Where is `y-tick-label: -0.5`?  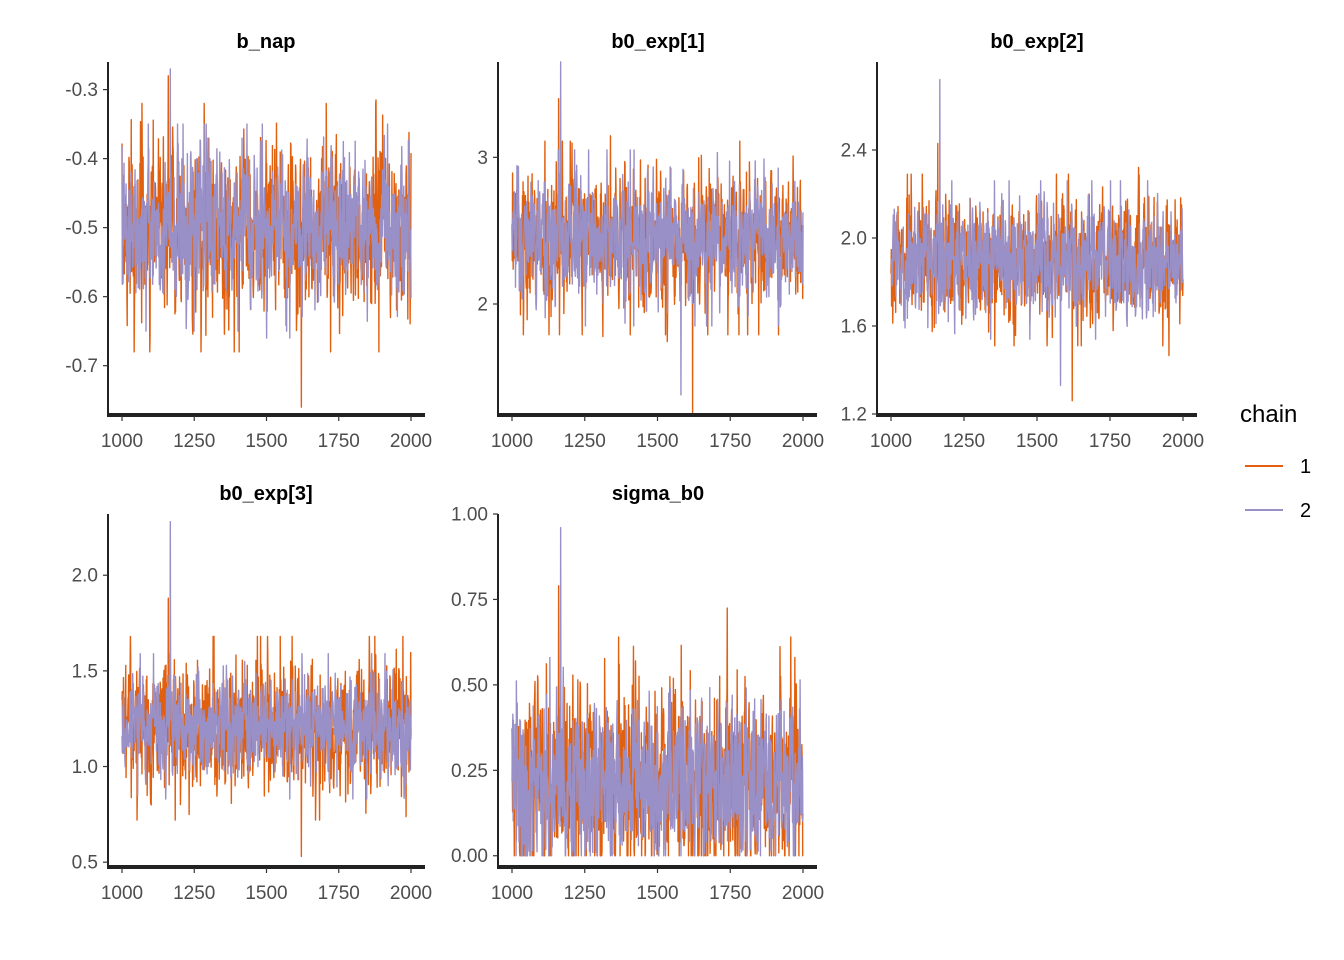 y-tick-label: -0.5 is located at coordinates (81, 228).